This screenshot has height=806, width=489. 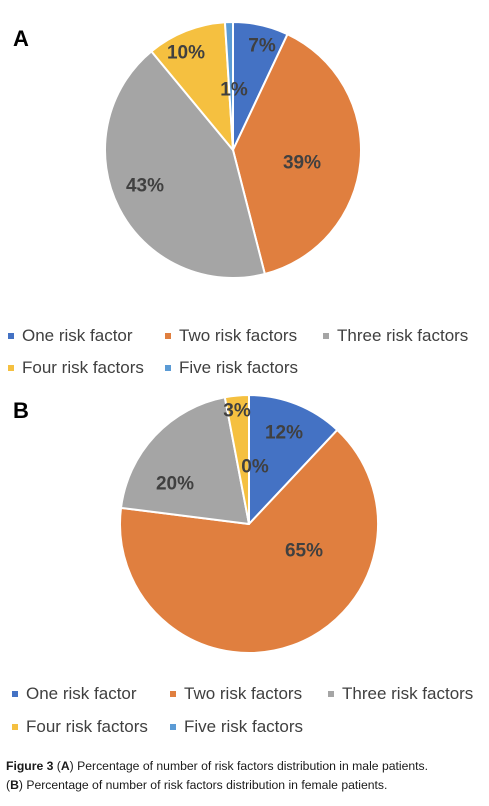 I want to click on data-label-one-risk-factor: 7%, so click(x=262, y=46).